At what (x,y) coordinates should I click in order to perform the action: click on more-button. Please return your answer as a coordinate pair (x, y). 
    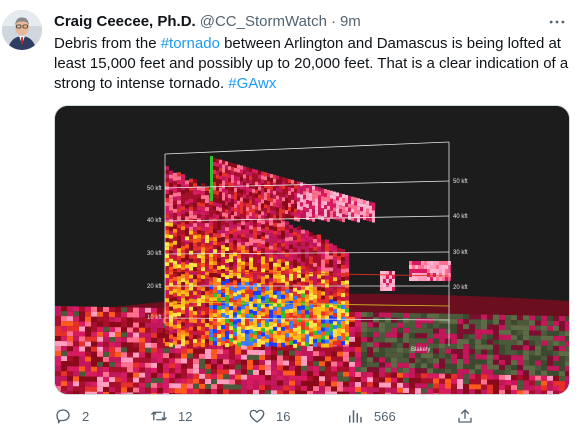
    Looking at the image, I should click on (557, 22).